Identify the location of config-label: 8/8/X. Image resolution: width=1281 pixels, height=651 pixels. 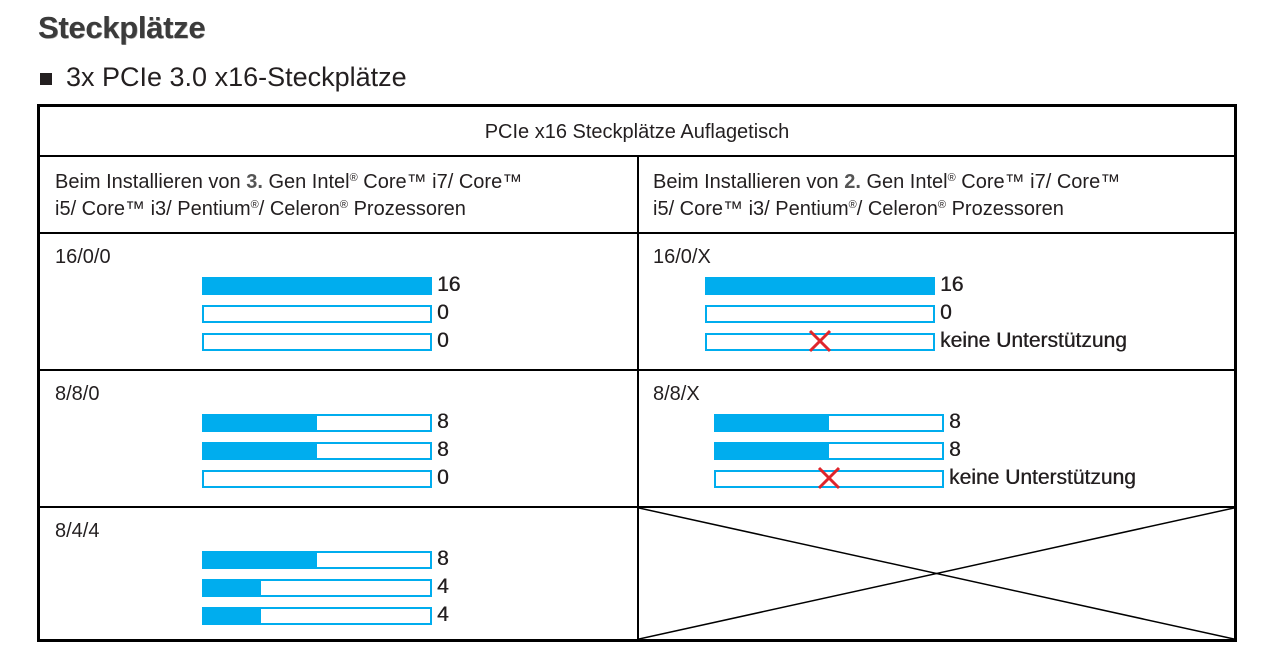
(676, 394).